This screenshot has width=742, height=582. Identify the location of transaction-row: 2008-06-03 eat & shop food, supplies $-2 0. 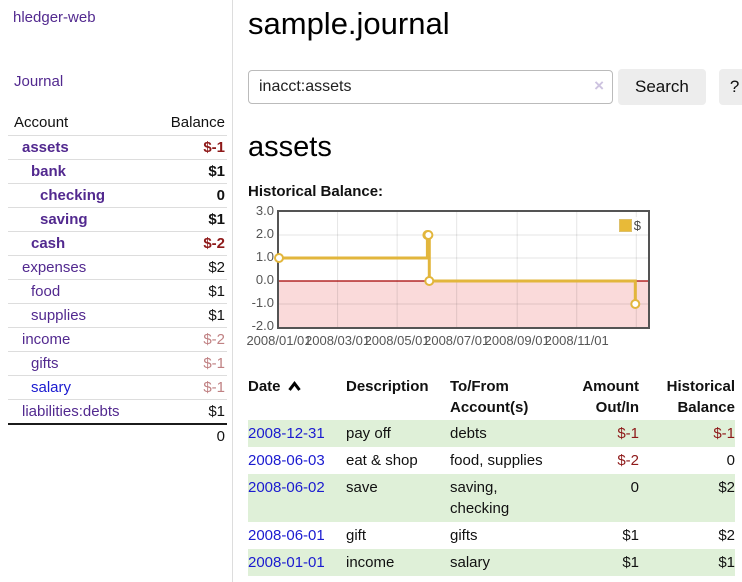
(491, 460).